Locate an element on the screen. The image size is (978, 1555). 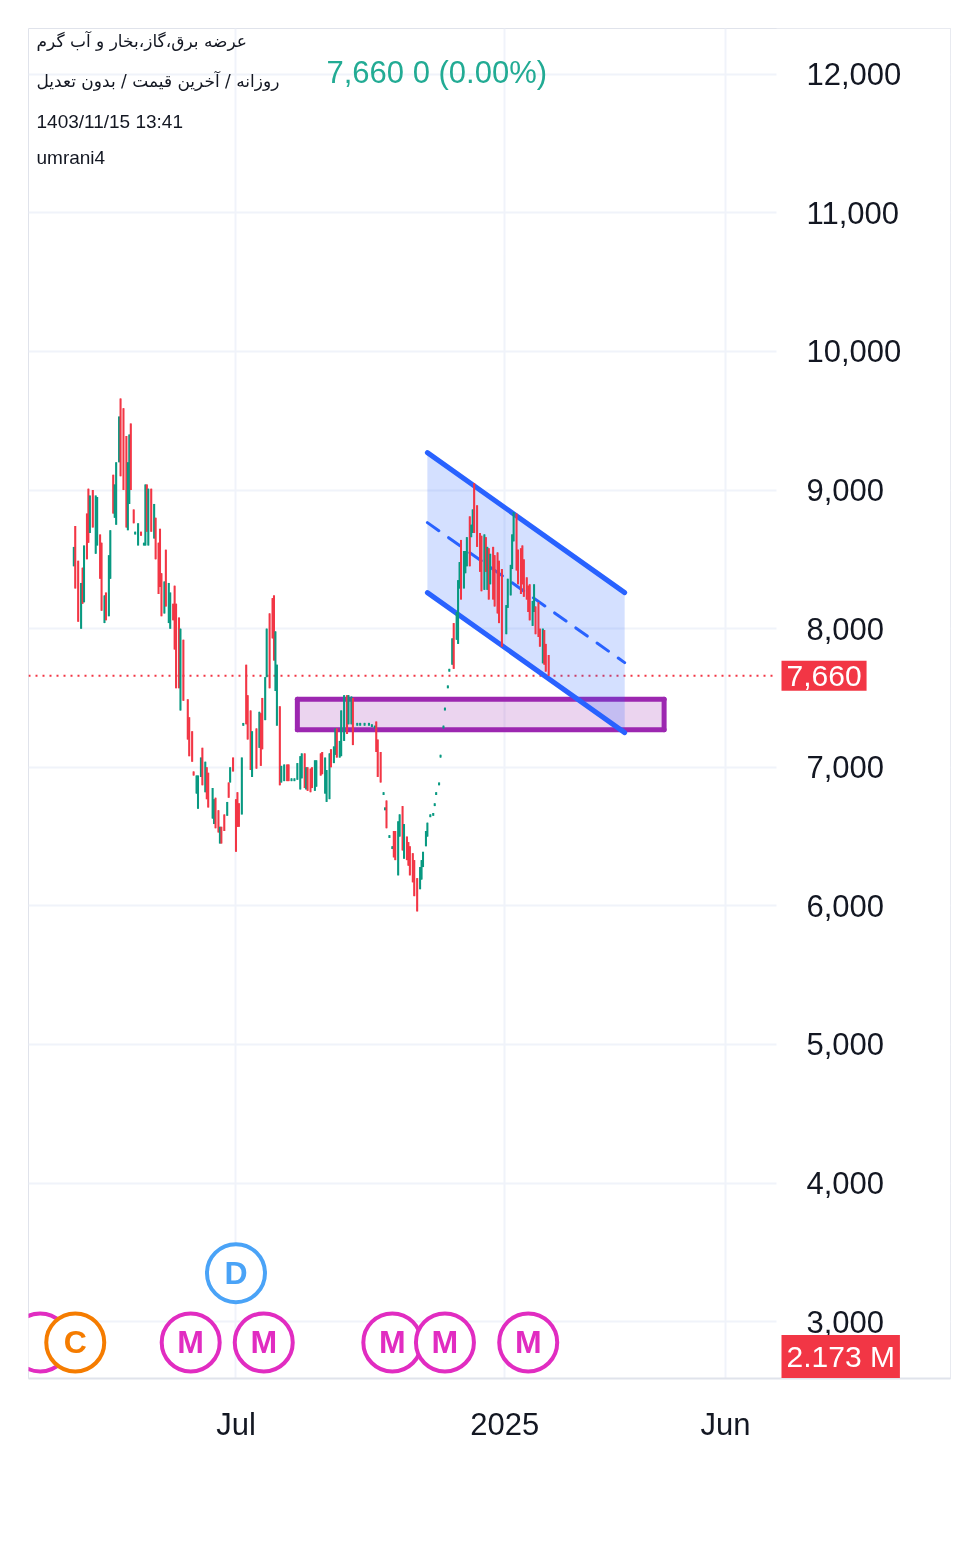
chart-title: عرضه برق،گاز،بخار و آب گرم is located at coordinates (141, 40).